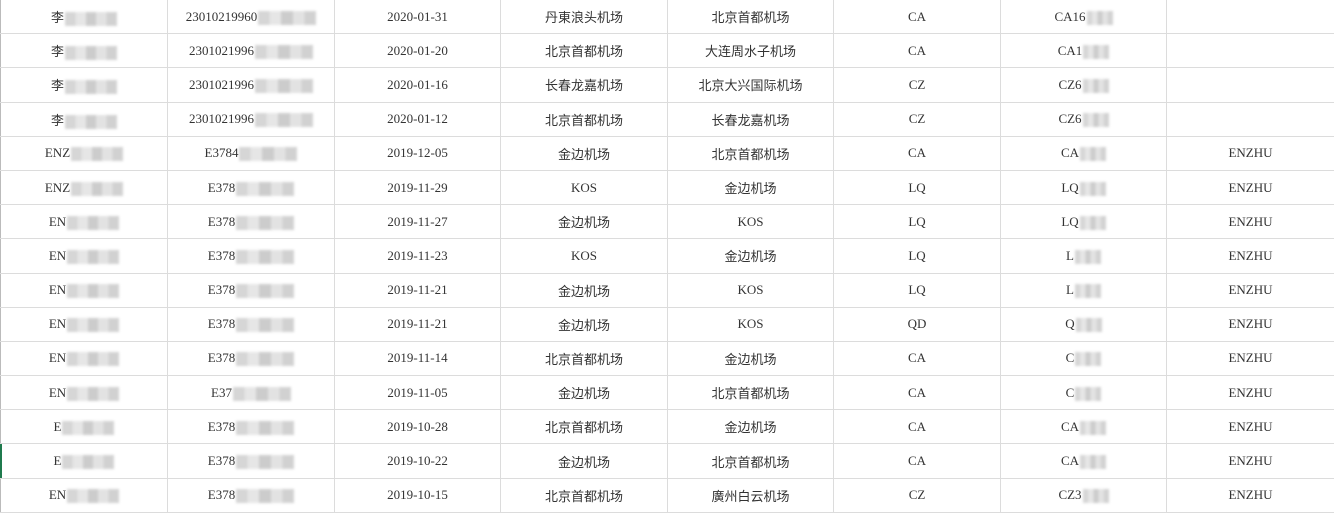  I want to click on cell-id: 23010219960, so click(251, 17).